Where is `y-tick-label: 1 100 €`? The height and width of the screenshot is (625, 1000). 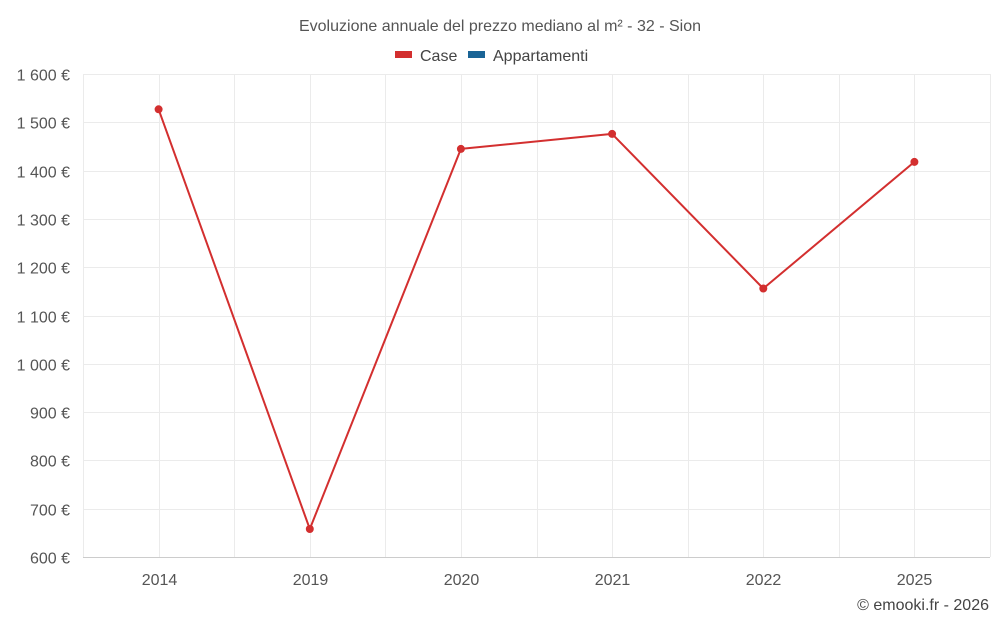
y-tick-label: 1 100 € is located at coordinates (43, 318).